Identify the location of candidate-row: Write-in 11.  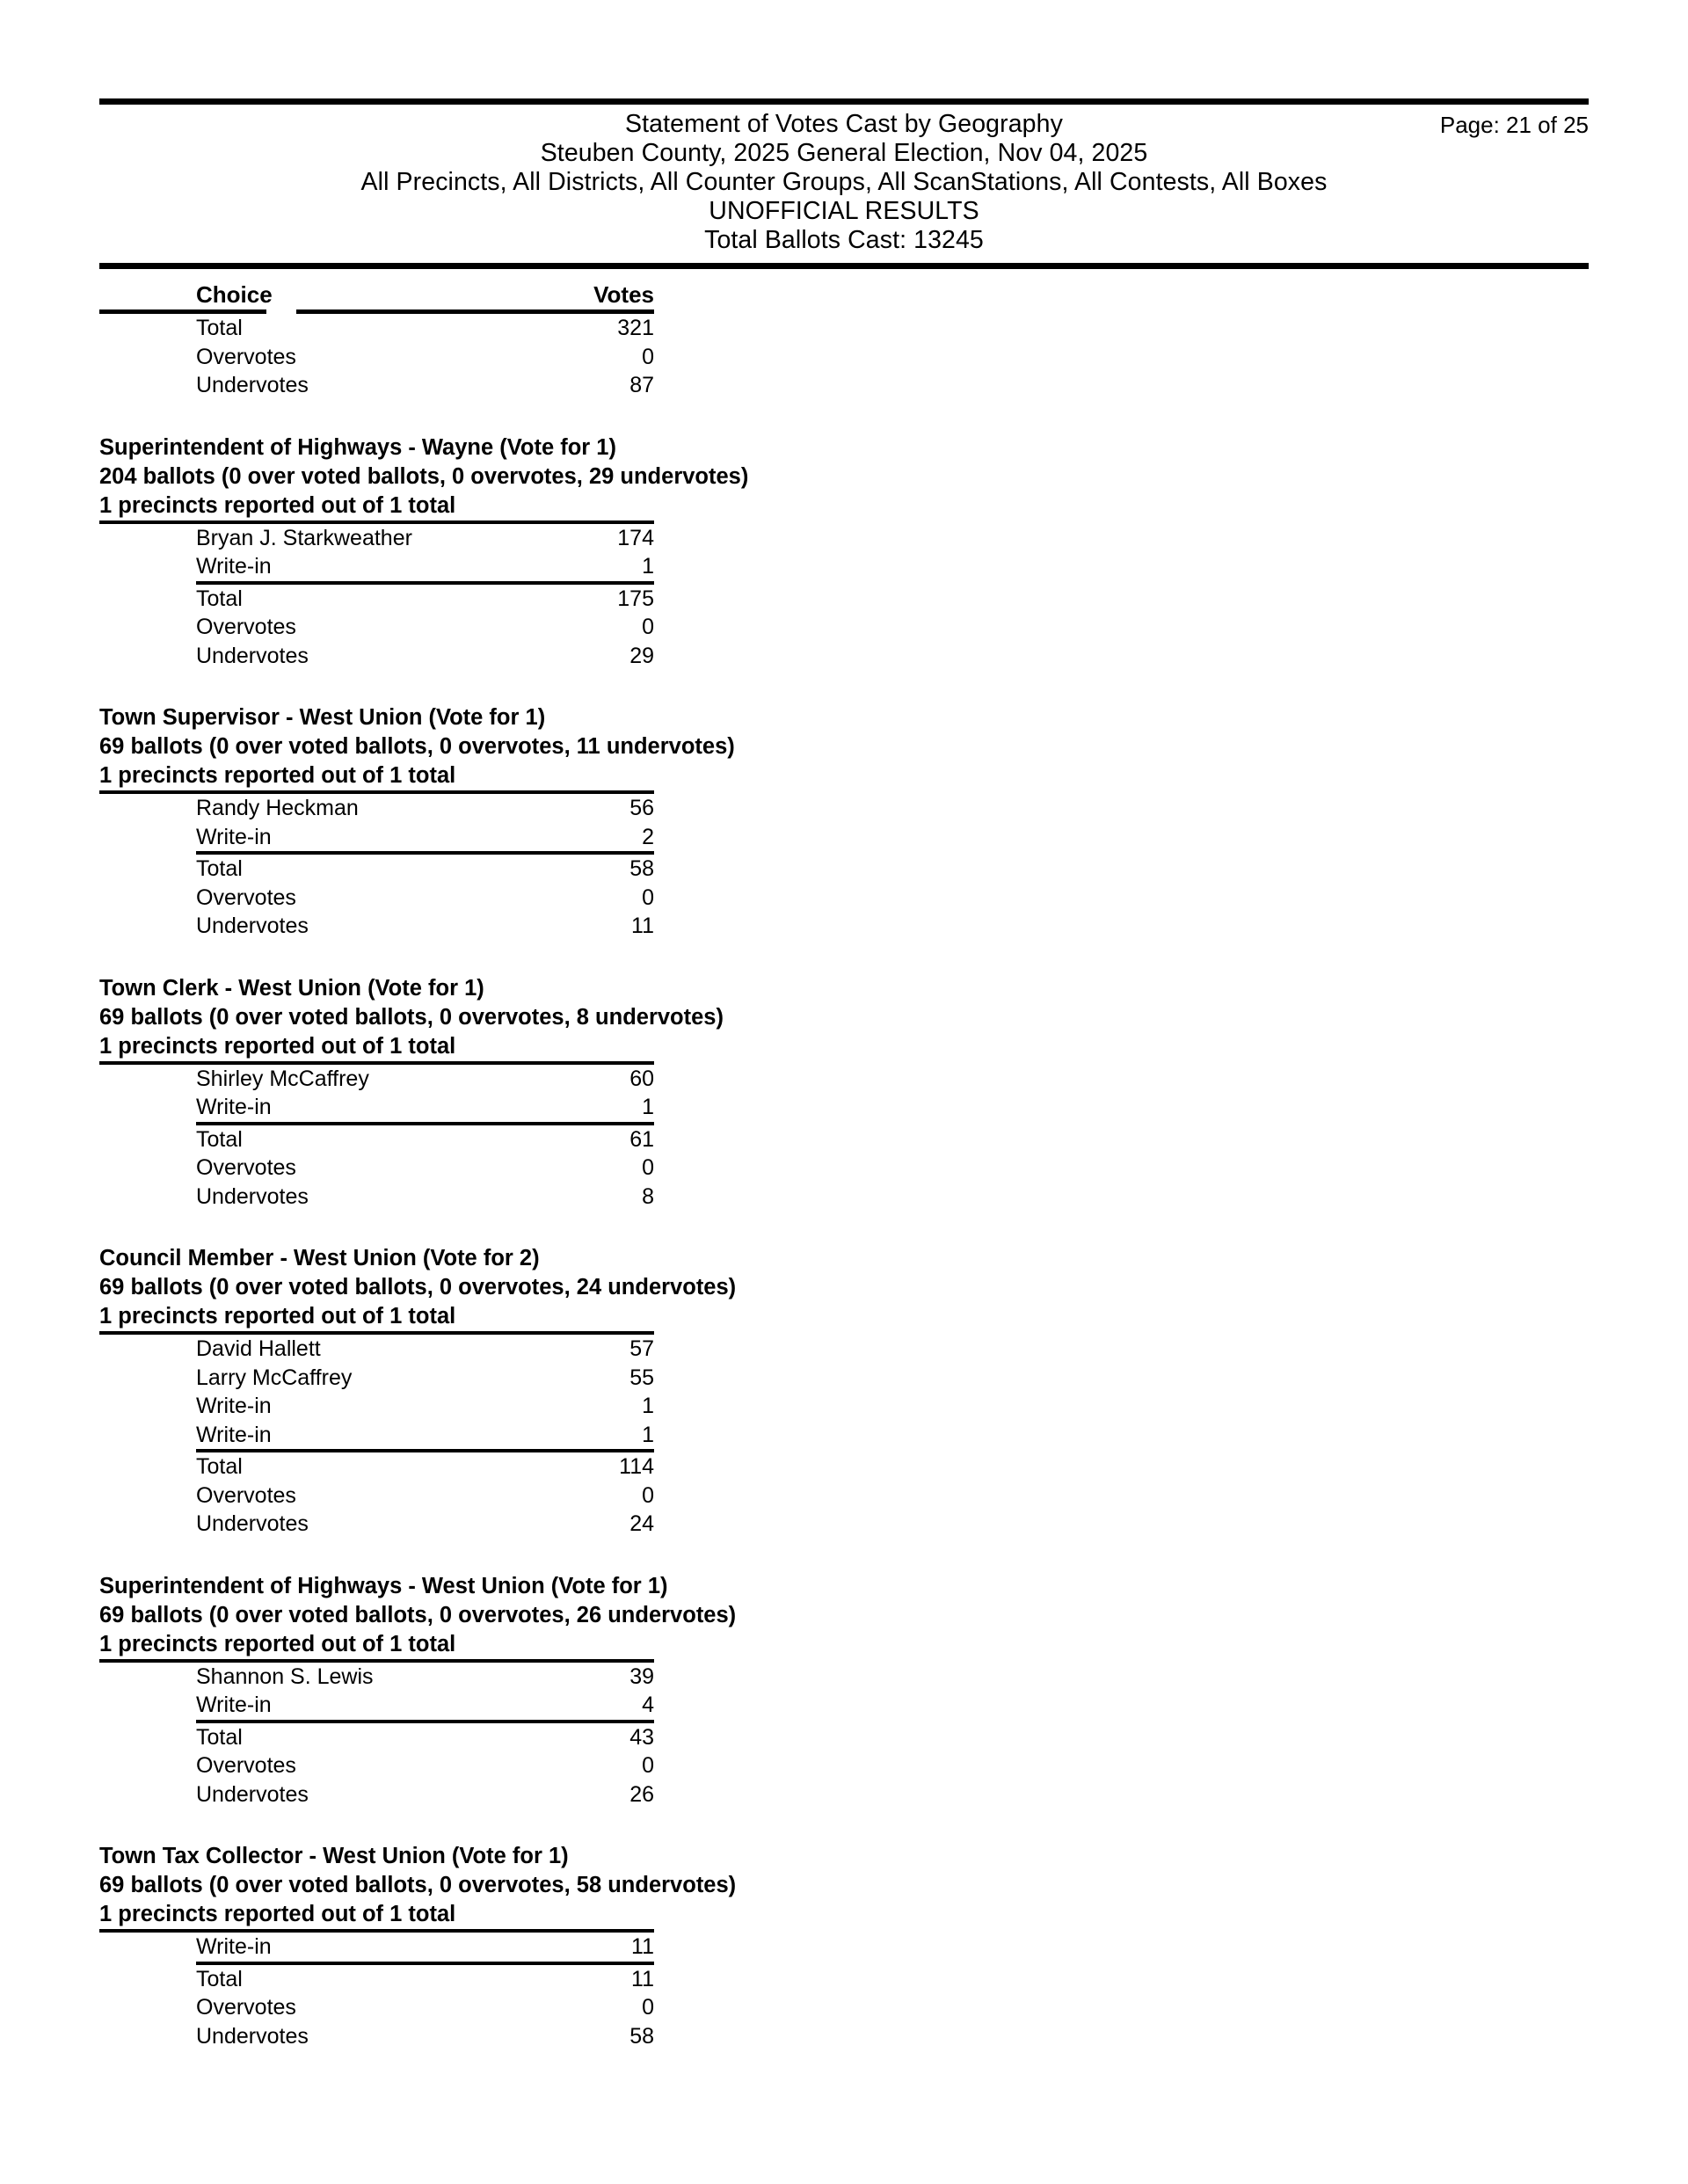
(376, 1947).